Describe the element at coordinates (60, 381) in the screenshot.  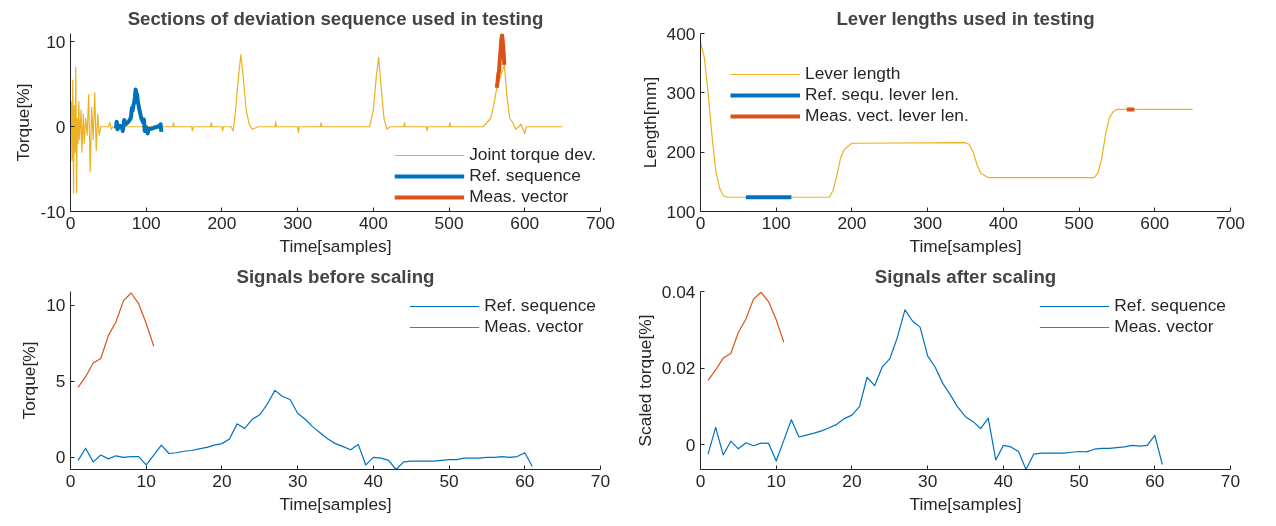
I see `y-tick-label: 5` at that location.